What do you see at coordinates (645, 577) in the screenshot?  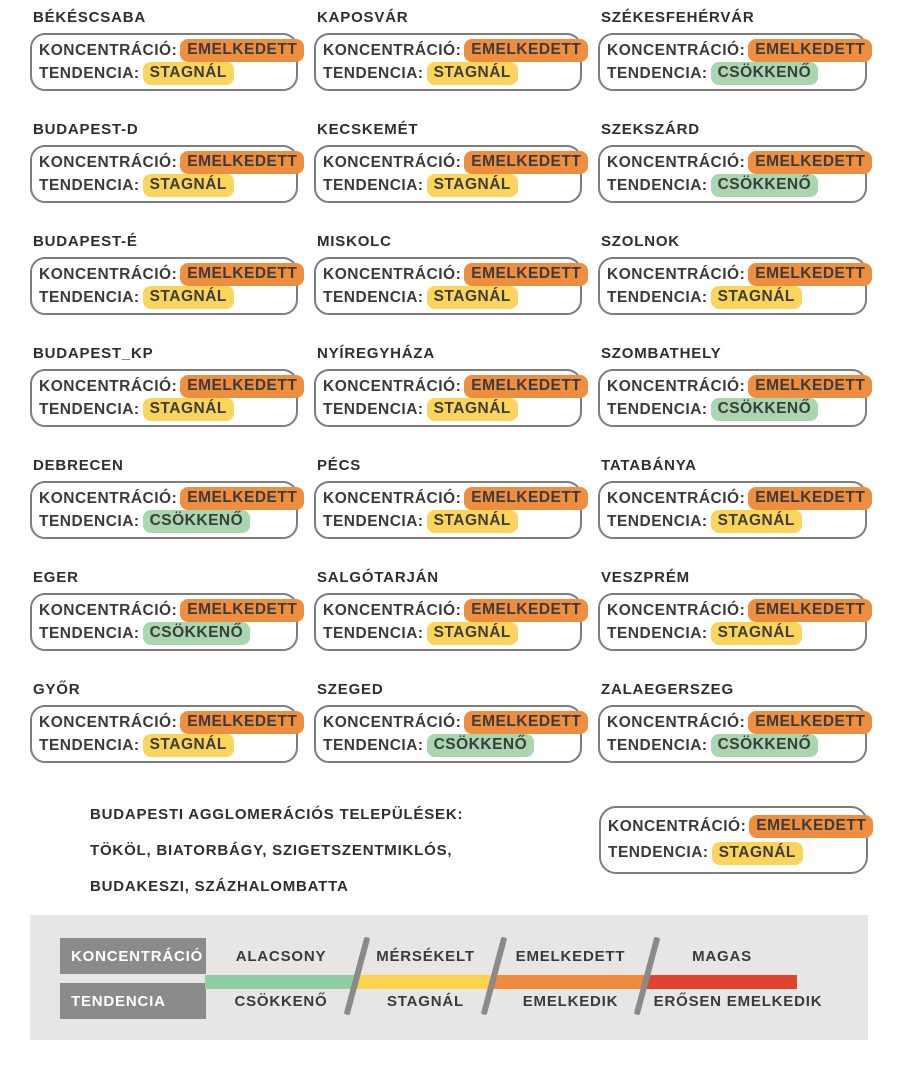 I see `city-name: VESZPRÉM` at bounding box center [645, 577].